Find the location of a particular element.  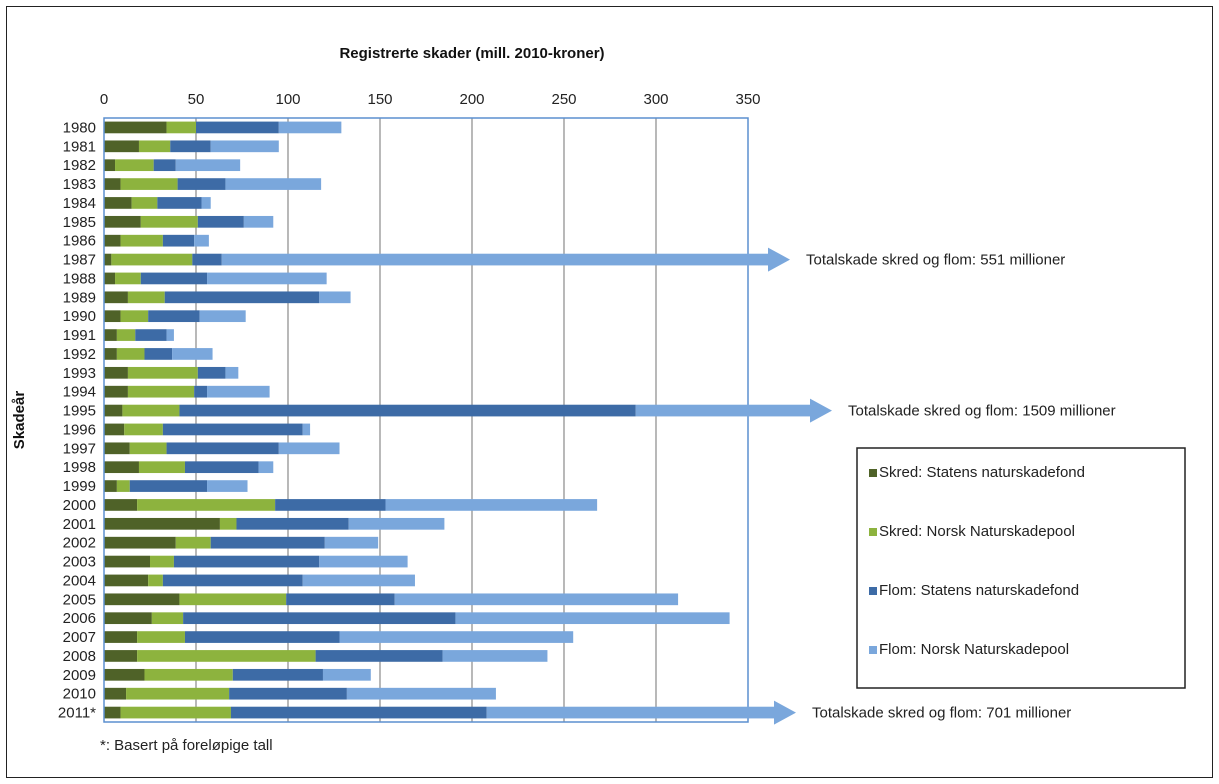

y-tick-label: 1993 is located at coordinates (79, 373).